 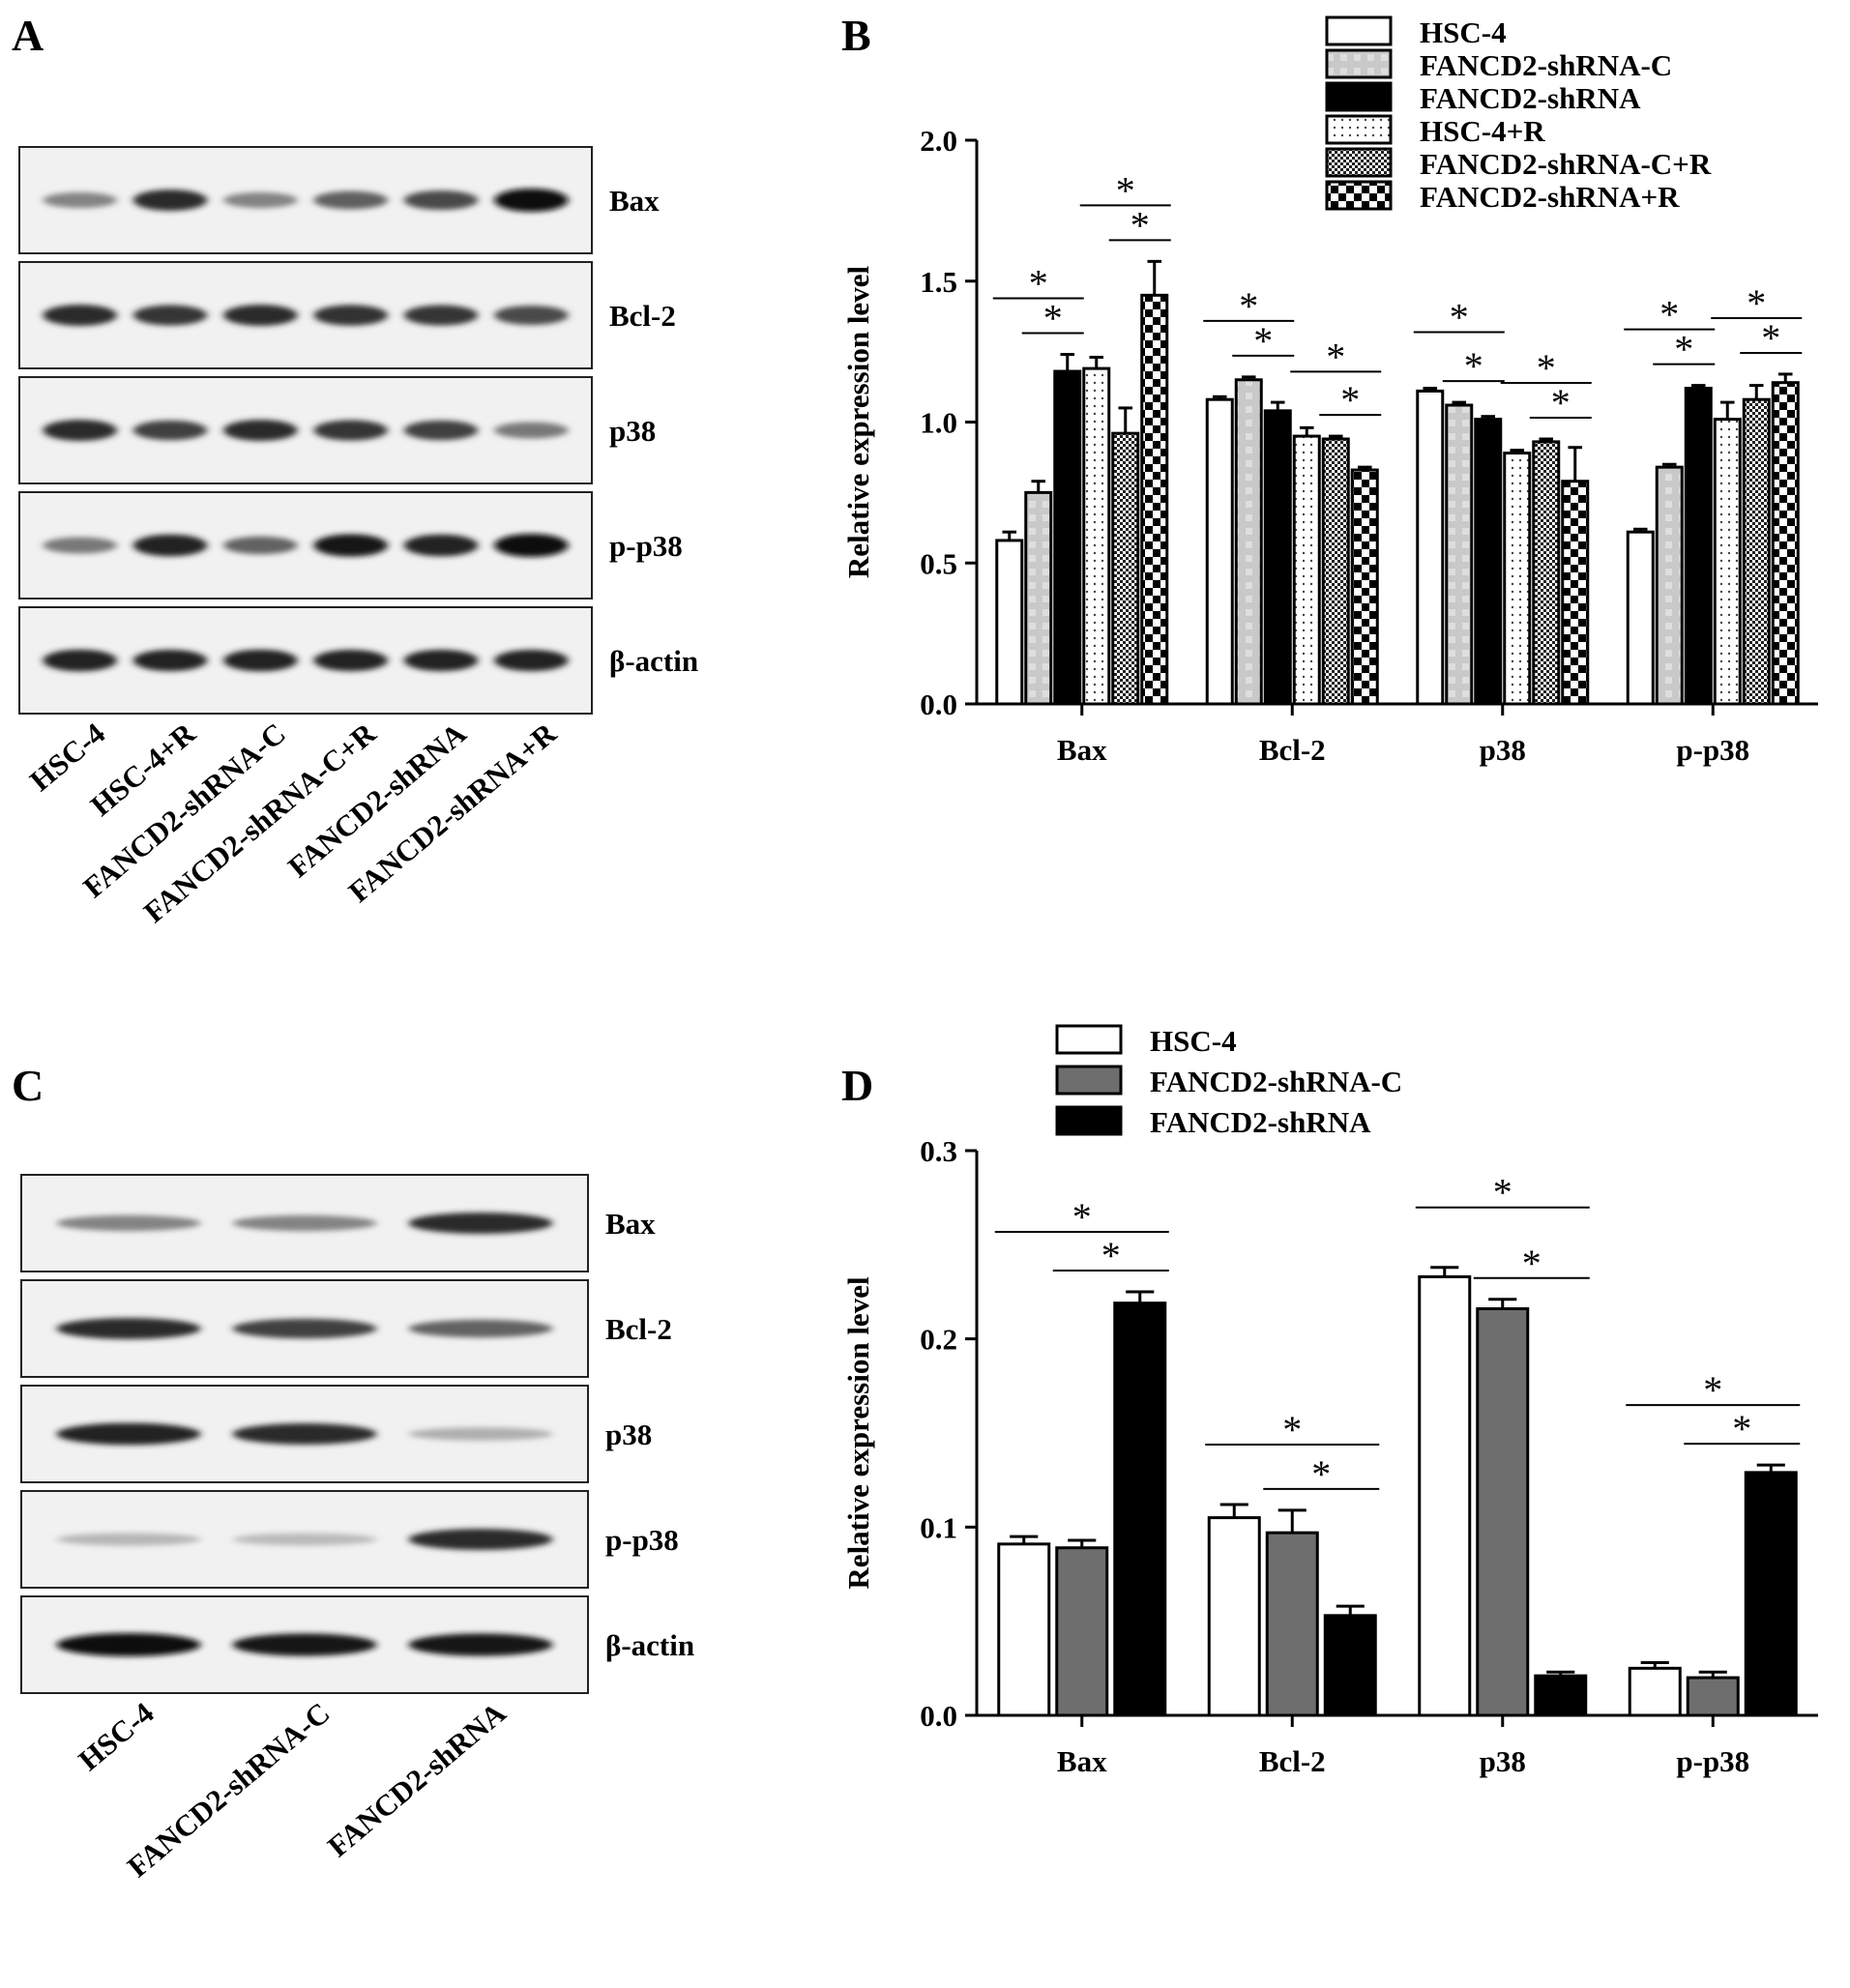 What do you see at coordinates (532, 200) in the screenshot?
I see `band-bax-fancd2-shrna-r` at bounding box center [532, 200].